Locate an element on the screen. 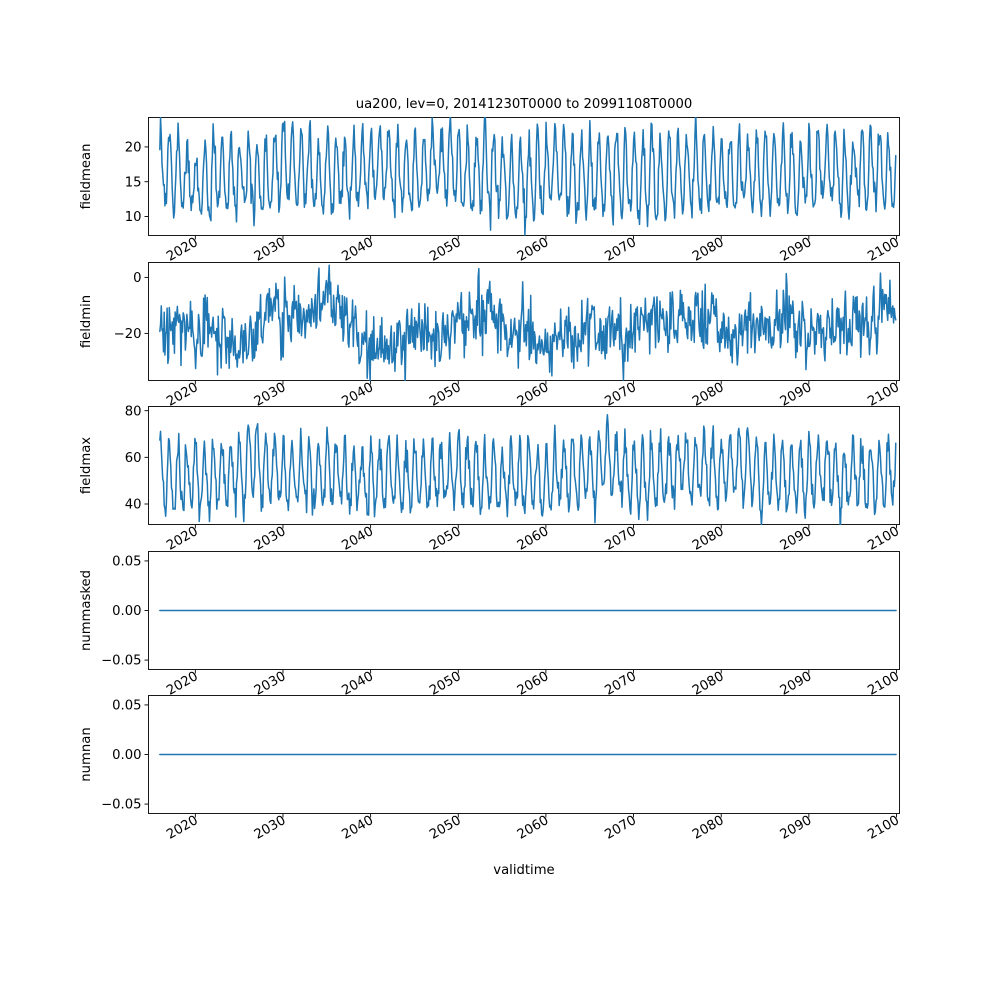  y-tick-label: 60 is located at coordinates (133, 458).